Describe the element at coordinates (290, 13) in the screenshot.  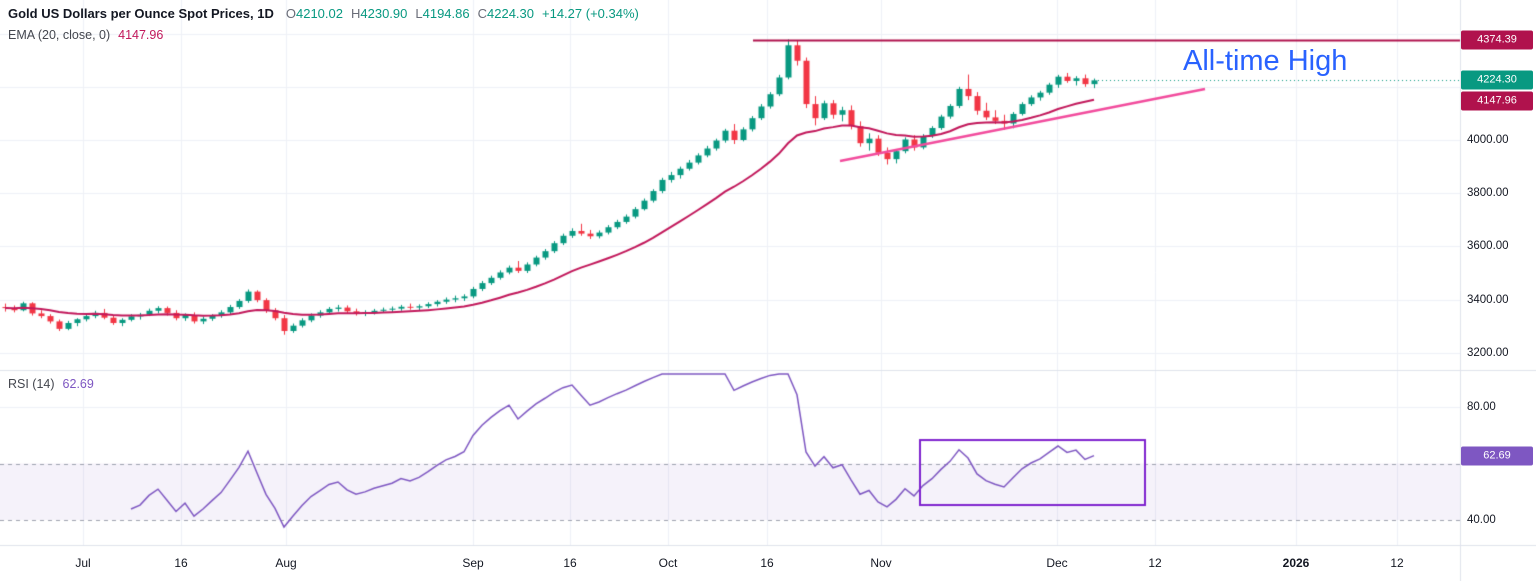
I see `ohlc-open-label: O` at that location.